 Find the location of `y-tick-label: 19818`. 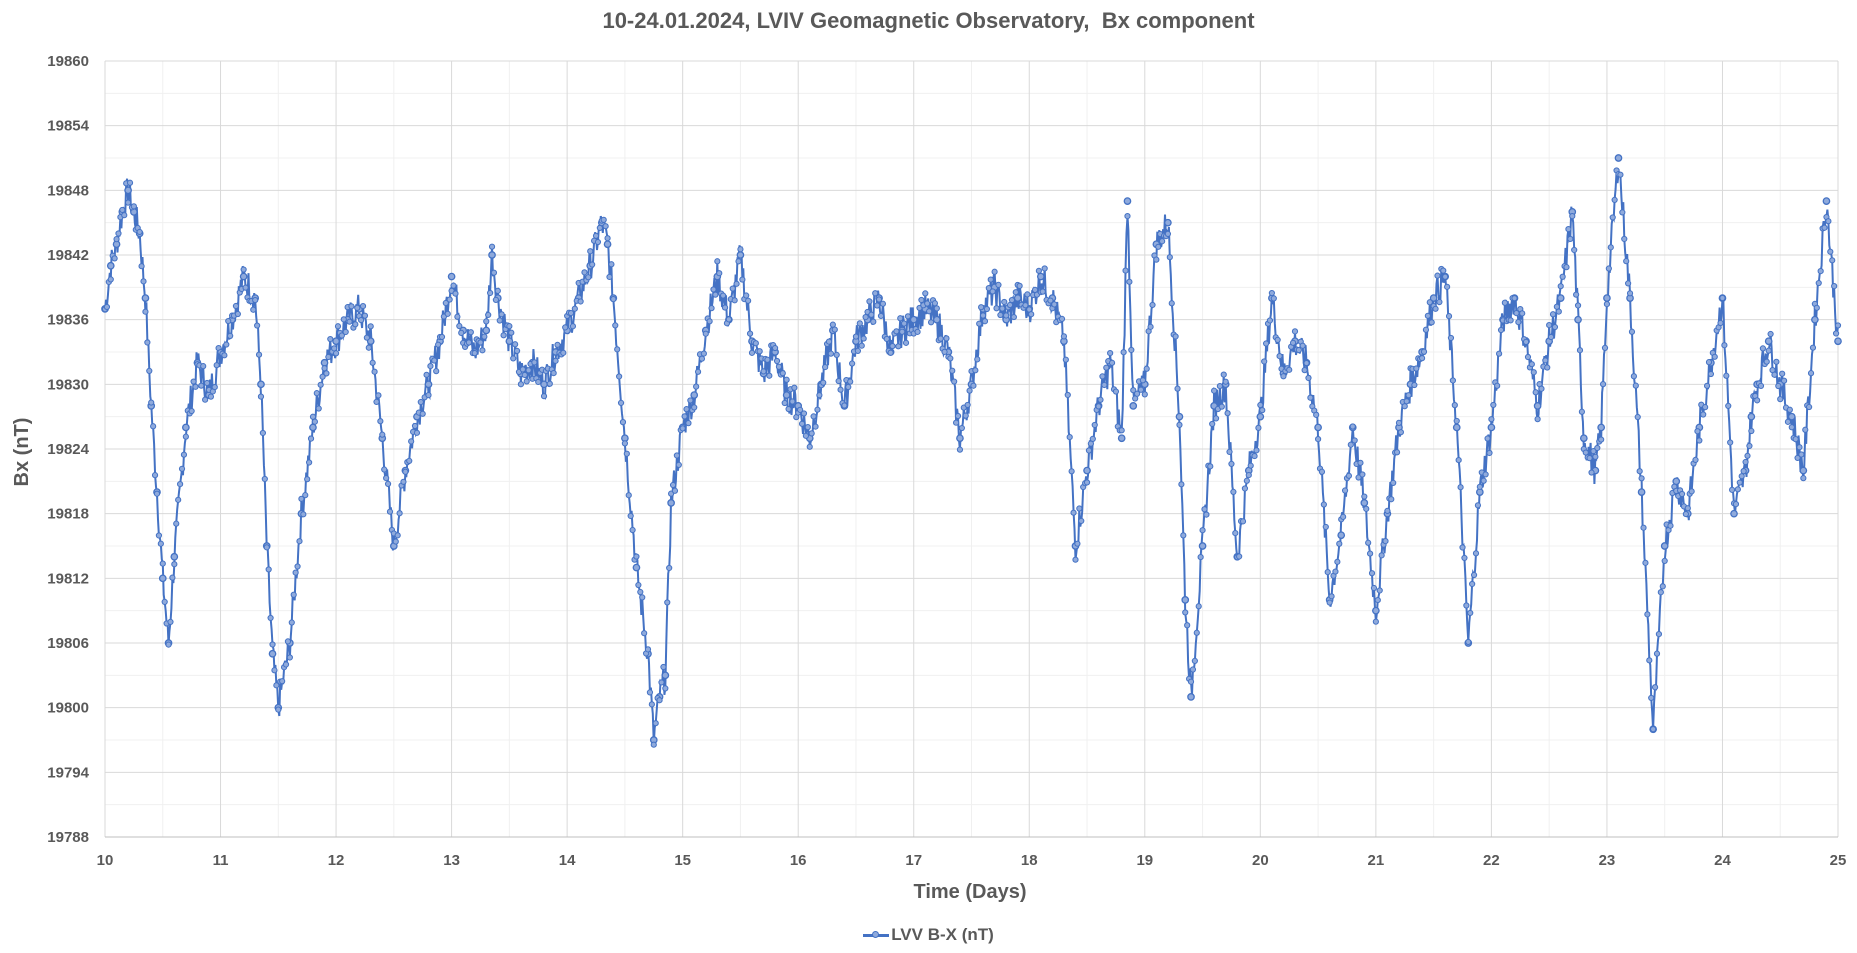

y-tick-label: 19818 is located at coordinates (68, 514).